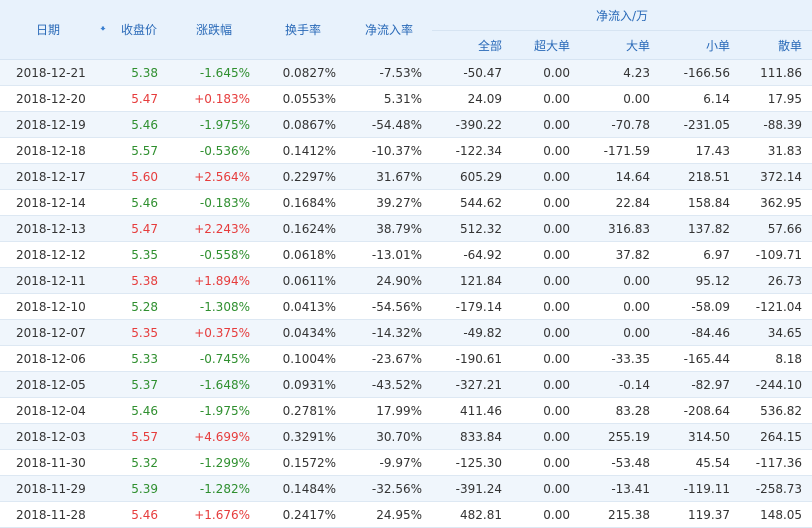 This screenshot has width=812, height=528. What do you see at coordinates (700, 254) in the screenshot?
I see `net-small-cell: 6.97` at bounding box center [700, 254].